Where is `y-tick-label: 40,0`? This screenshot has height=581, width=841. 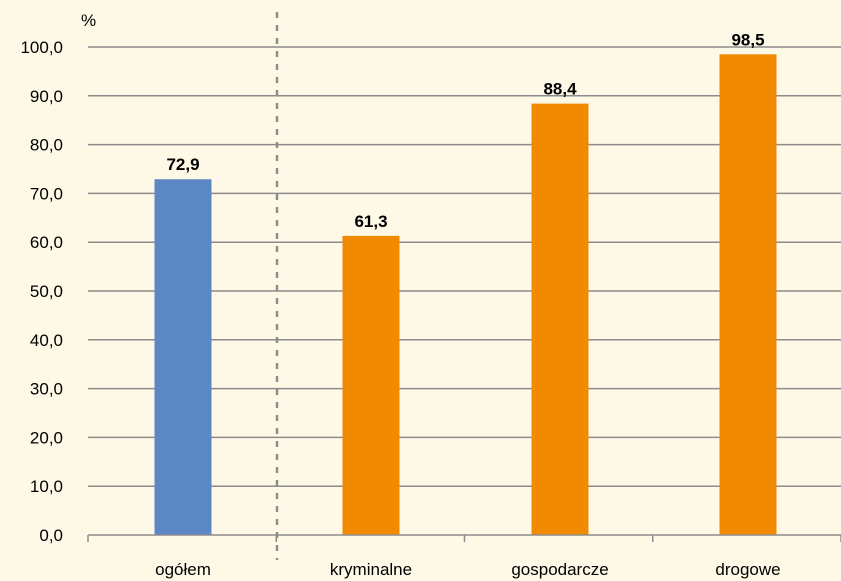 y-tick-label: 40,0 is located at coordinates (46, 340).